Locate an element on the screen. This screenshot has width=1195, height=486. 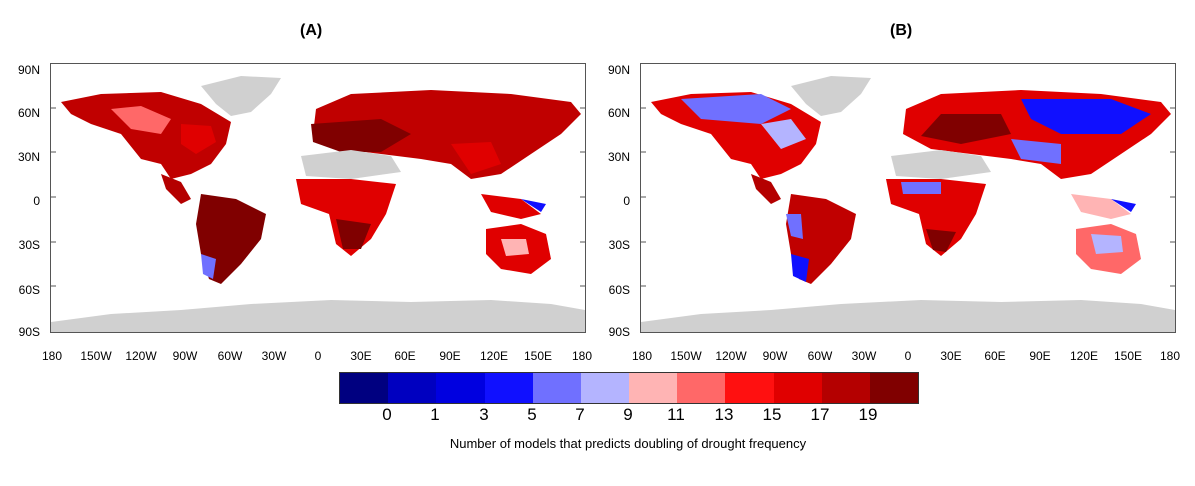
colorbar-tick-label: 11 is located at coordinates (676, 414).